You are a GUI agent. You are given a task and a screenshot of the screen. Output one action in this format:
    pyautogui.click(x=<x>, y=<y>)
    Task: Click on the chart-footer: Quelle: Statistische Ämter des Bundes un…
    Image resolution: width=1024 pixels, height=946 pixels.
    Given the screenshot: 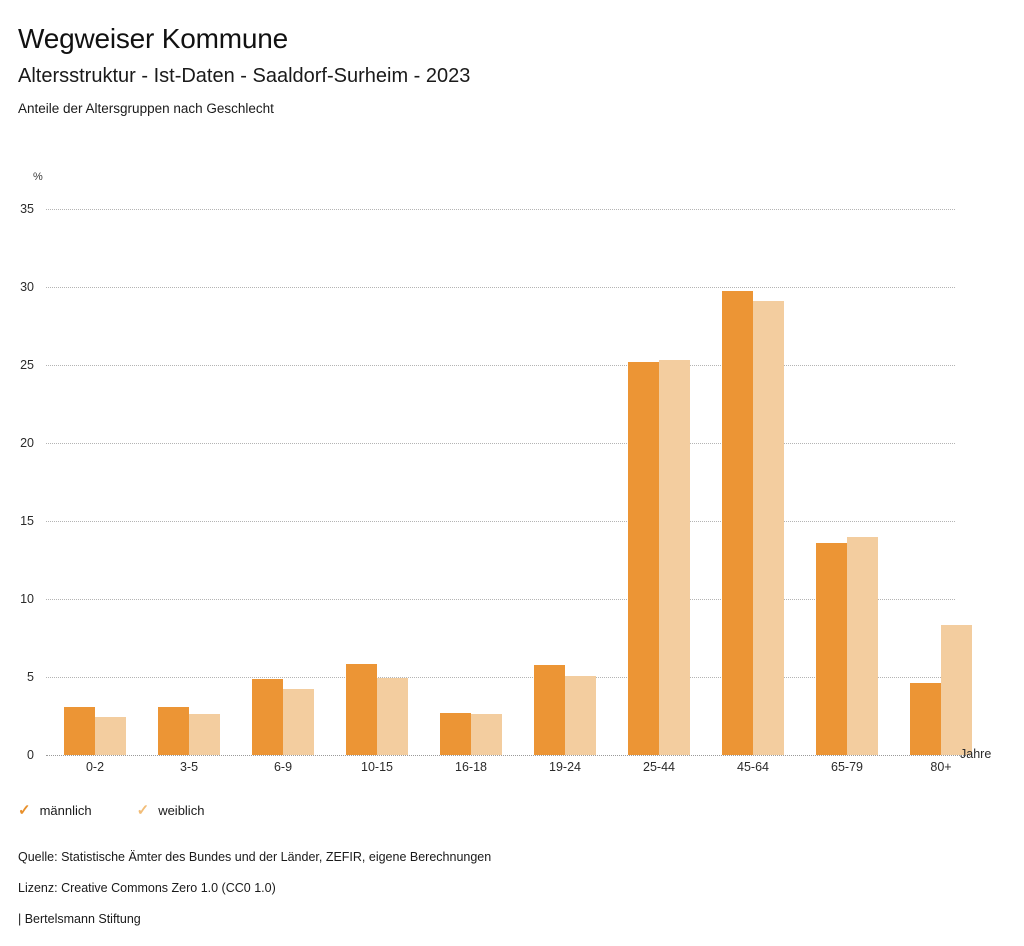 What is the action you would take?
    pyautogui.click(x=468, y=888)
    